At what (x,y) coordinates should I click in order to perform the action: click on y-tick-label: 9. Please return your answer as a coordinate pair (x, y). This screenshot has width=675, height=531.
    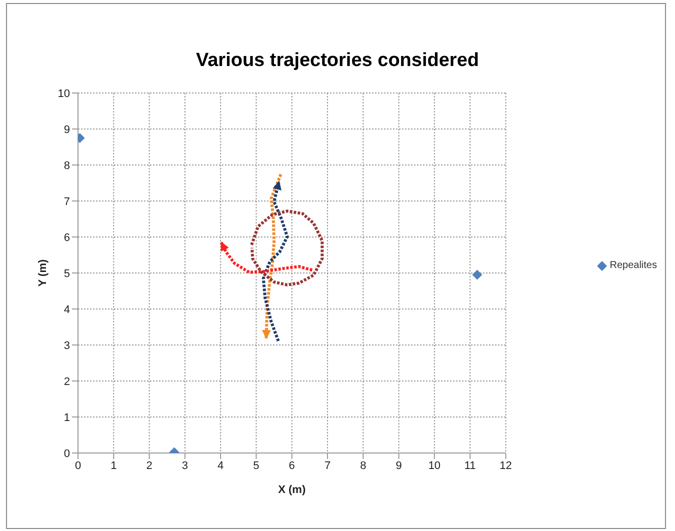
    Looking at the image, I should click on (67, 130).